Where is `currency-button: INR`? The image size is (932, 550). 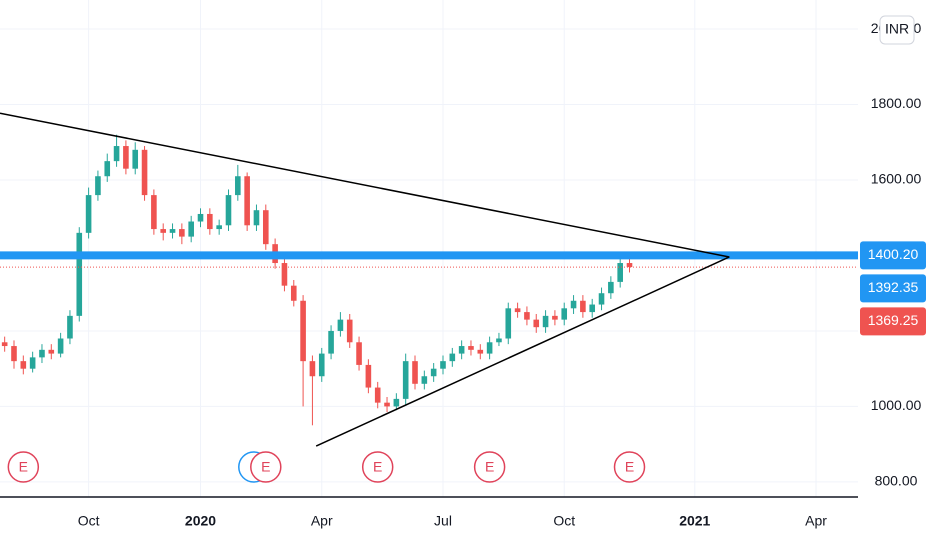 currency-button: INR is located at coordinates (897, 30).